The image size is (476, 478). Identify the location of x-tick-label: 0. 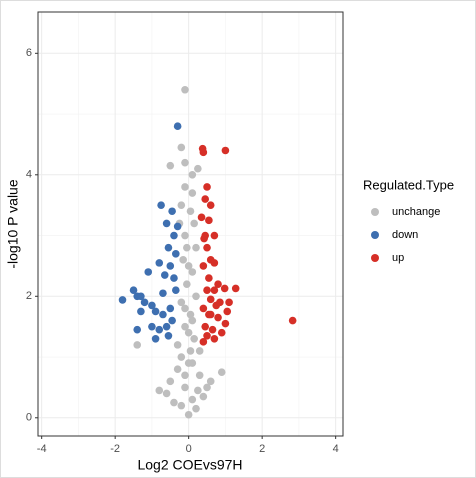
(189, 449).